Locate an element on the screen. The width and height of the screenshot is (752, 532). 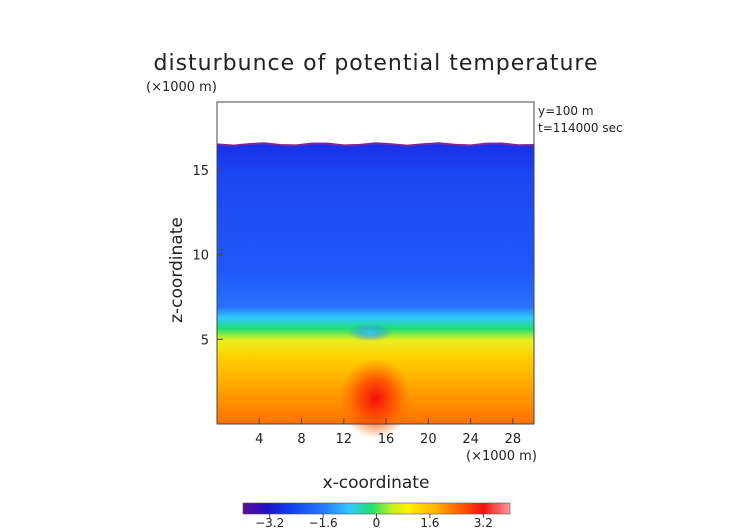
colorbar-ticks: −3.2 −1.6 0 1.6 3.2 is located at coordinates (374, 522).